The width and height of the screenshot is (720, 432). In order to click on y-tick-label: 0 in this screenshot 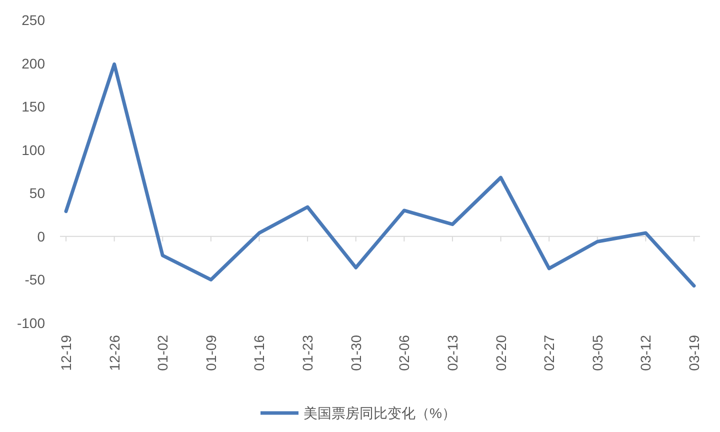, I will do `click(41, 236)`.